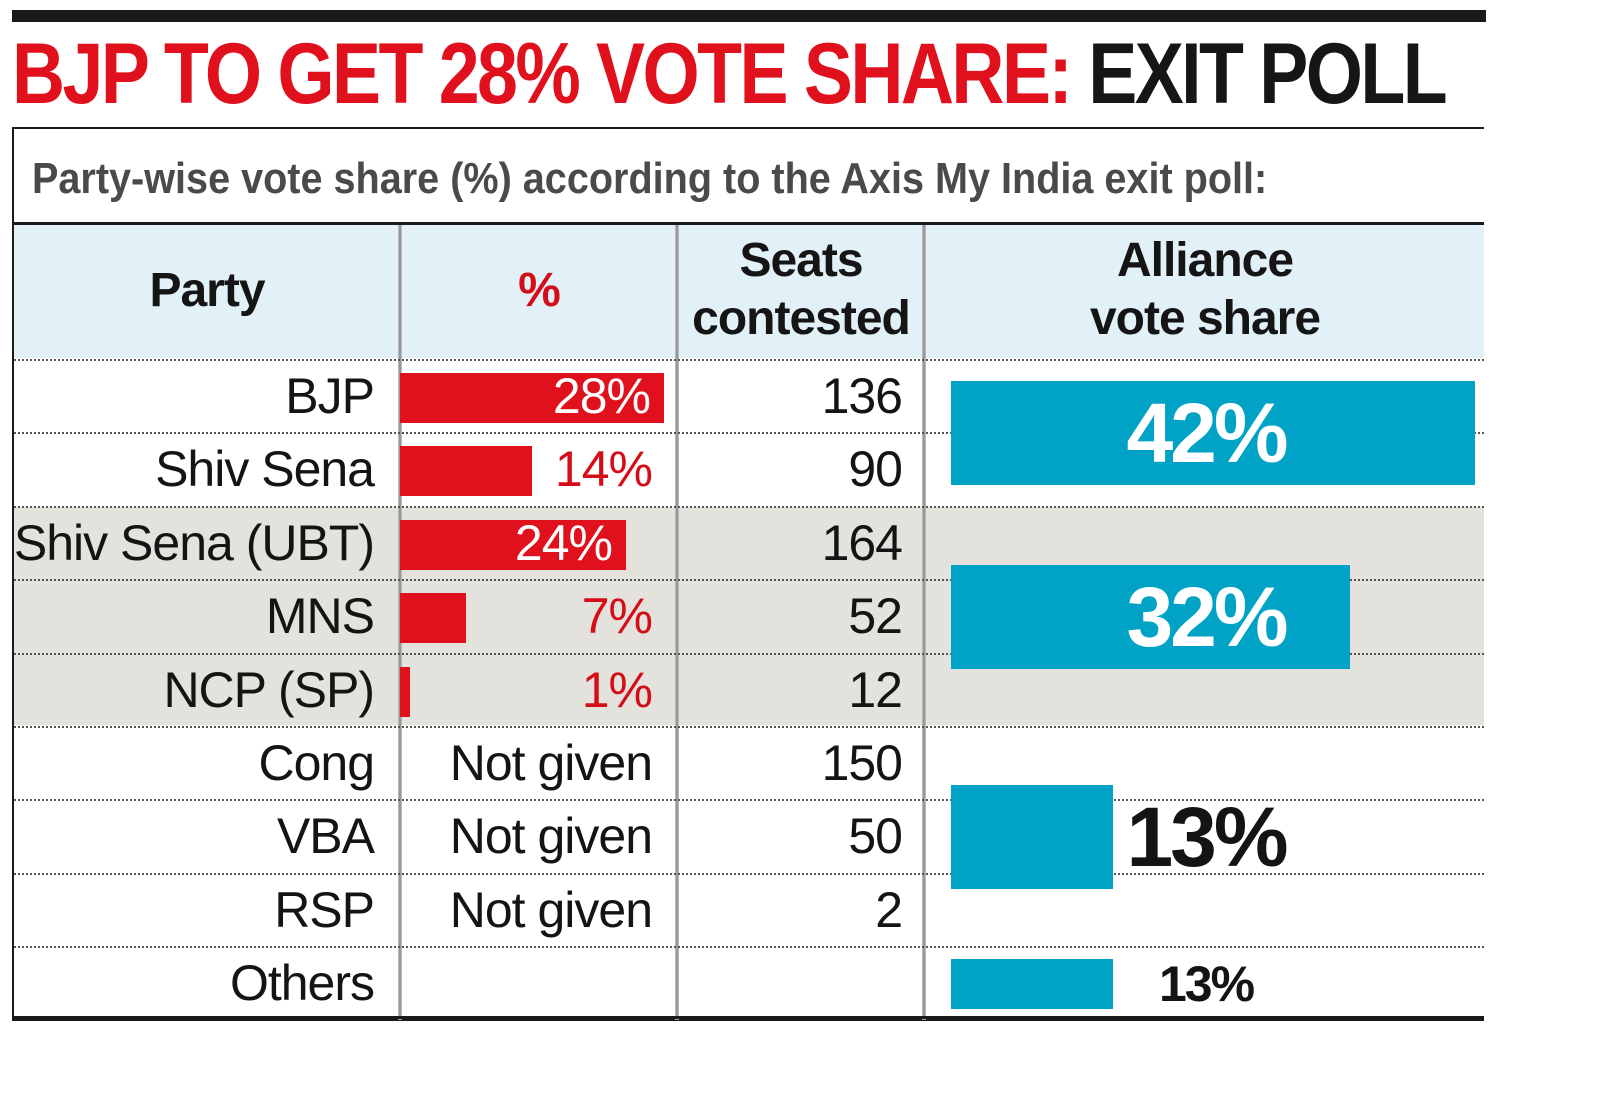 The image size is (1600, 1097). What do you see at coordinates (875, 616) in the screenshot?
I see `seats-value: 52` at bounding box center [875, 616].